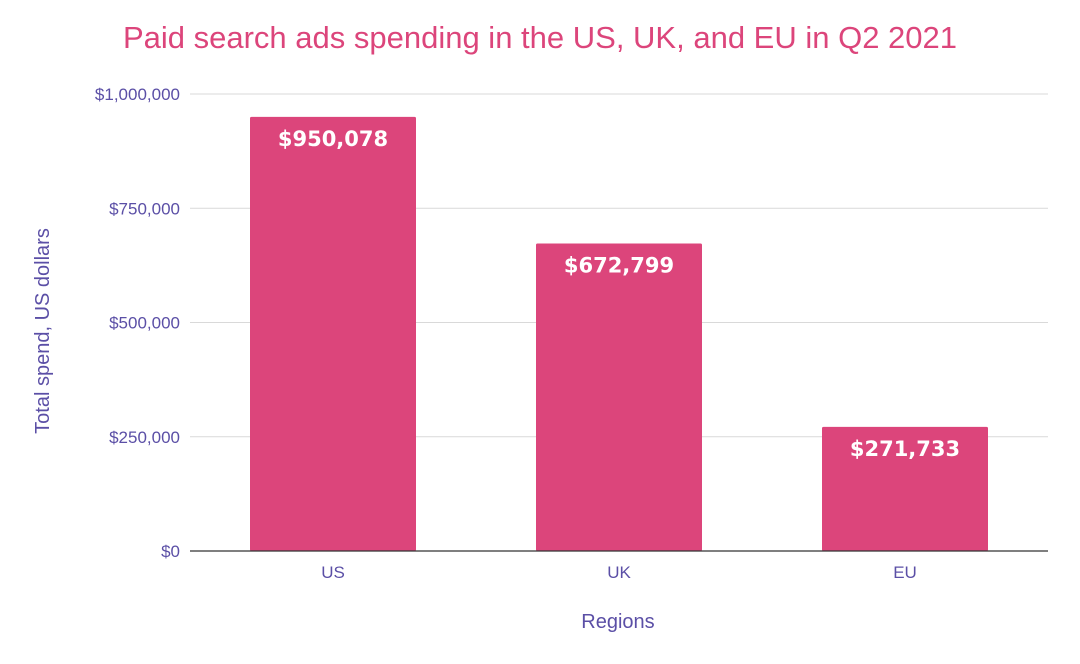  What do you see at coordinates (333, 139) in the screenshot?
I see `data-label-us: $950,078` at bounding box center [333, 139].